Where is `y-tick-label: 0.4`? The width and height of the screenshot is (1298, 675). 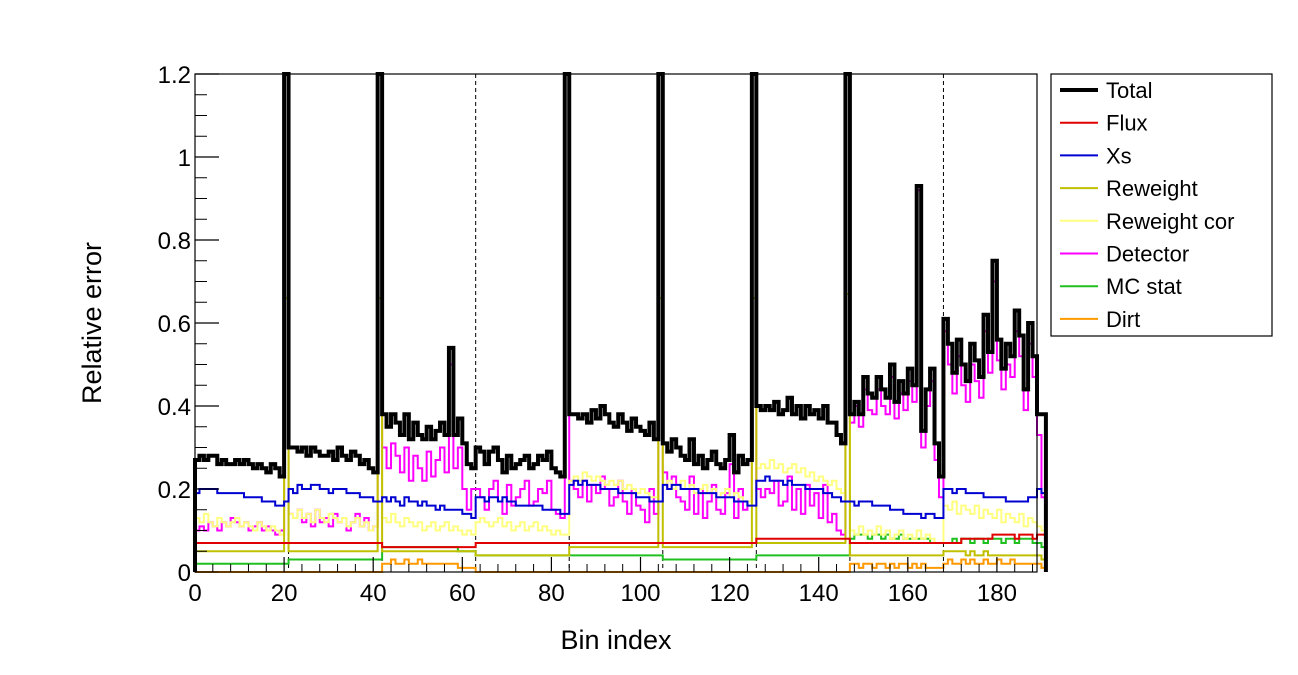
y-tick-label: 0.4 is located at coordinates (174, 407).